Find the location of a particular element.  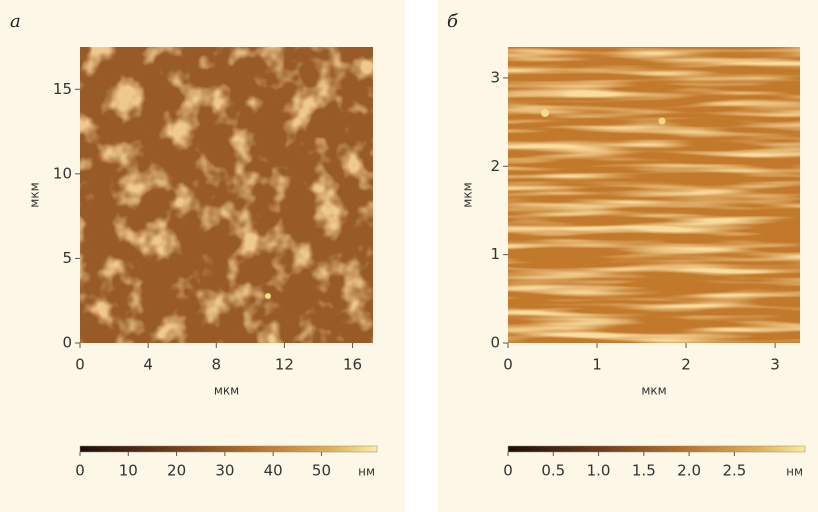

colorbar-tick-label: 40 is located at coordinates (273, 471).